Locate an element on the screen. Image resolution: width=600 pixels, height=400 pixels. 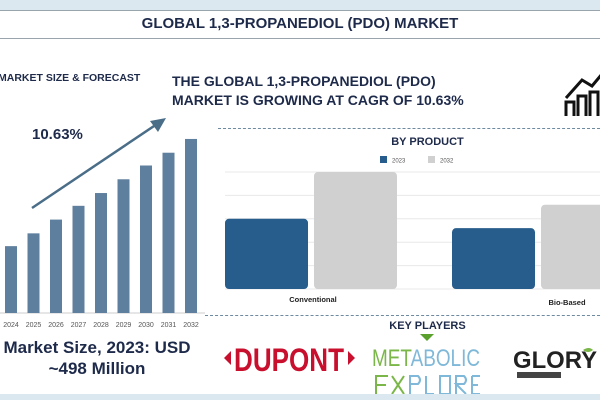
market-size-line: Market Size, 2023: USD is located at coordinates (97, 347).